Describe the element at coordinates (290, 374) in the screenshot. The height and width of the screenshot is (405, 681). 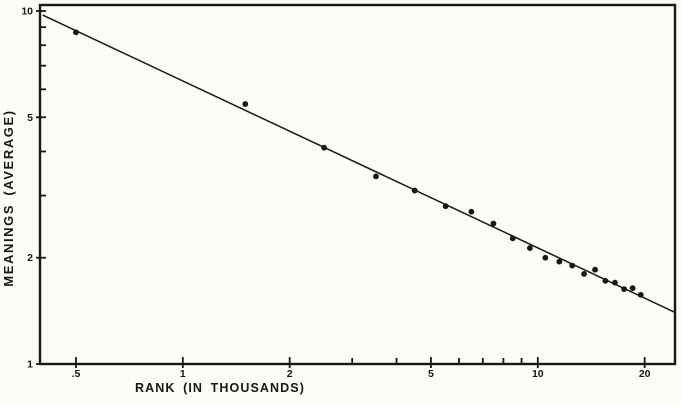
I see `x-tick-label: 2` at that location.